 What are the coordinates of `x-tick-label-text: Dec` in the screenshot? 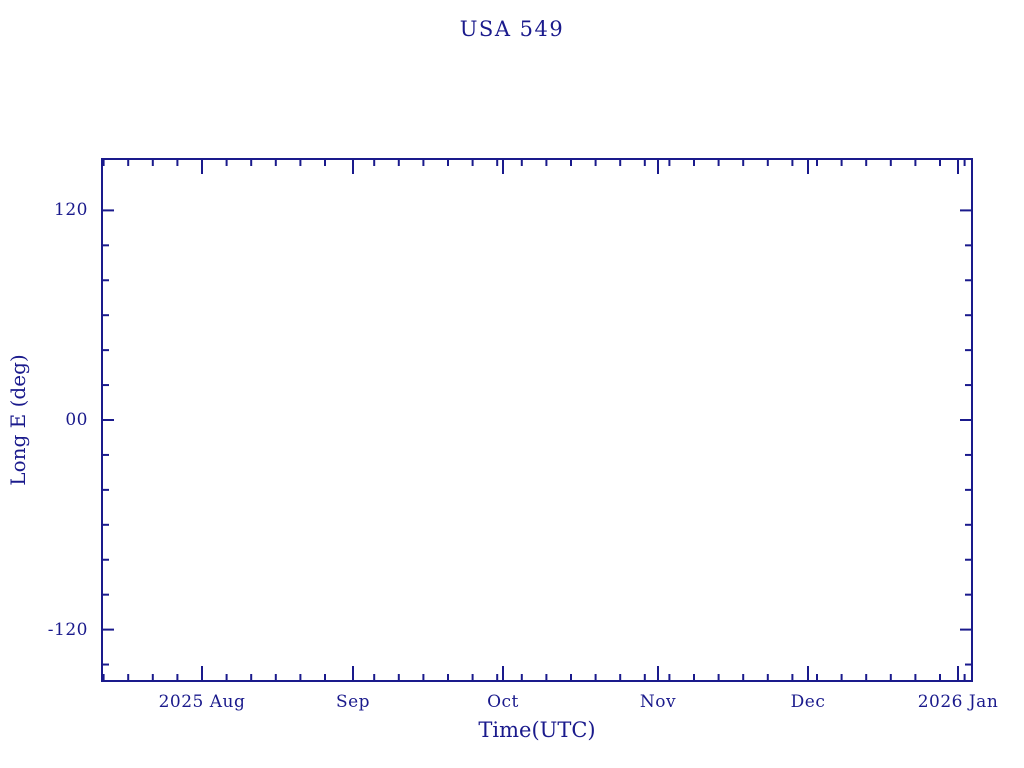 It's located at (808, 702).